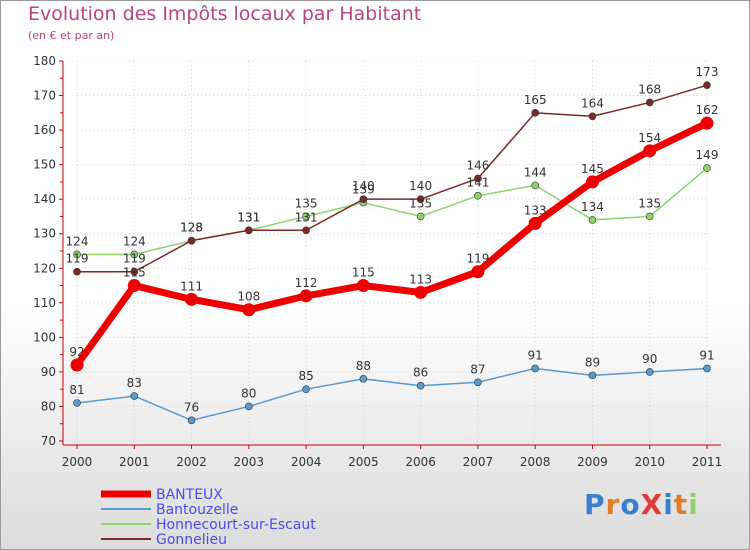  What do you see at coordinates (248, 393) in the screenshot?
I see `data-label: 80` at bounding box center [248, 393].